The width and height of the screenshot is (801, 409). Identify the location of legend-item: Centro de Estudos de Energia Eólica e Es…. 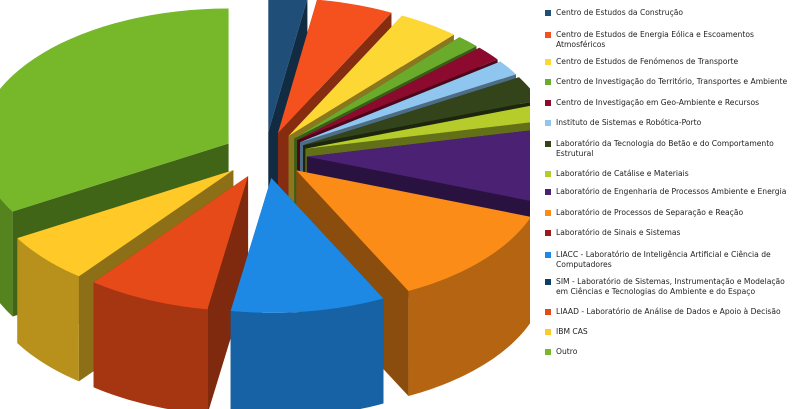
(672, 39).